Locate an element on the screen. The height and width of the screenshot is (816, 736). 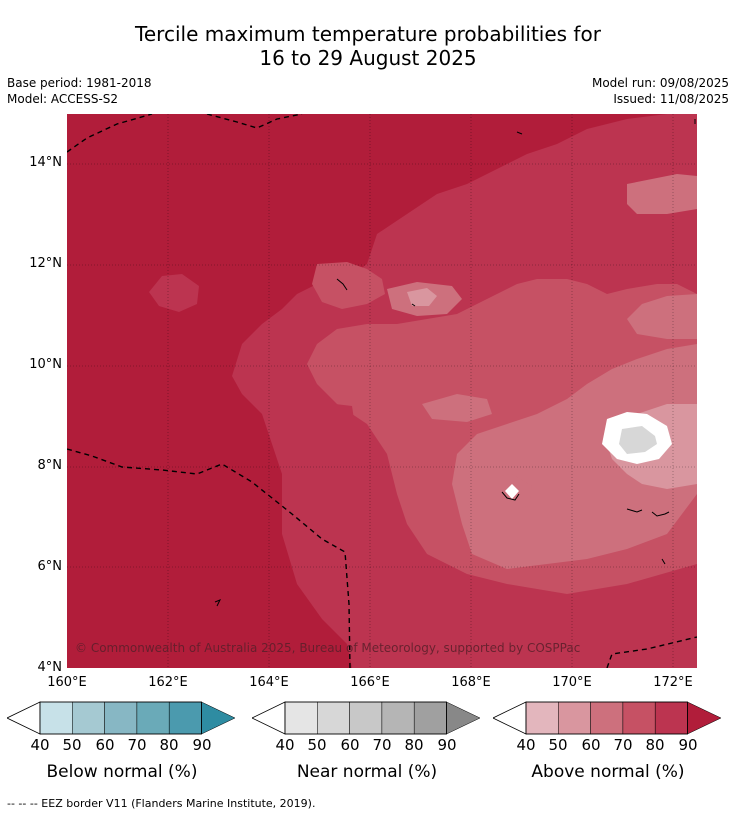
below-tick-70: 70 is located at coordinates (137, 745).